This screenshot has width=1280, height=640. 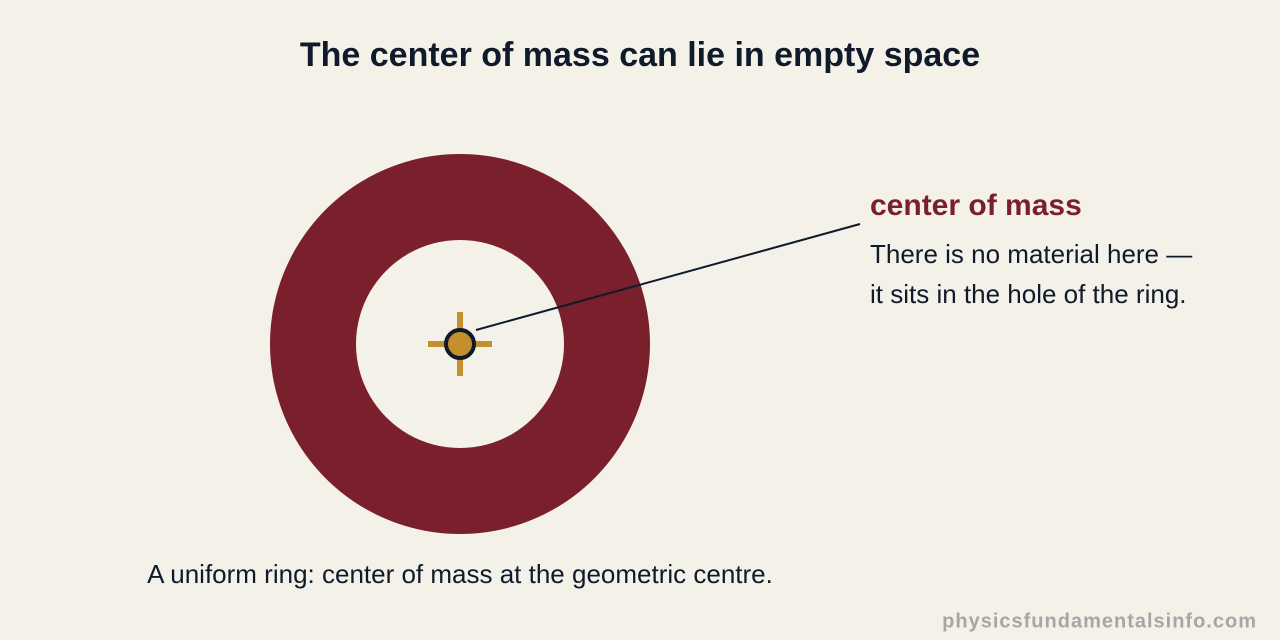 I want to click on callout-heading: center of mass, so click(x=976, y=205).